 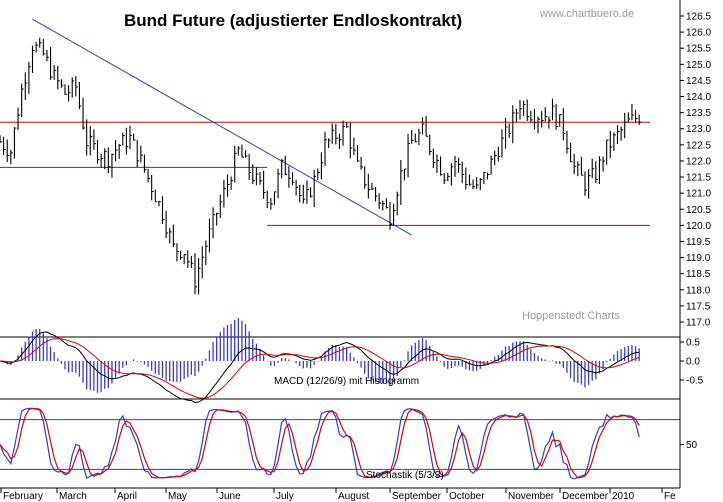 I want to click on source-label: Hoppenstedt Charts, so click(x=571, y=316).